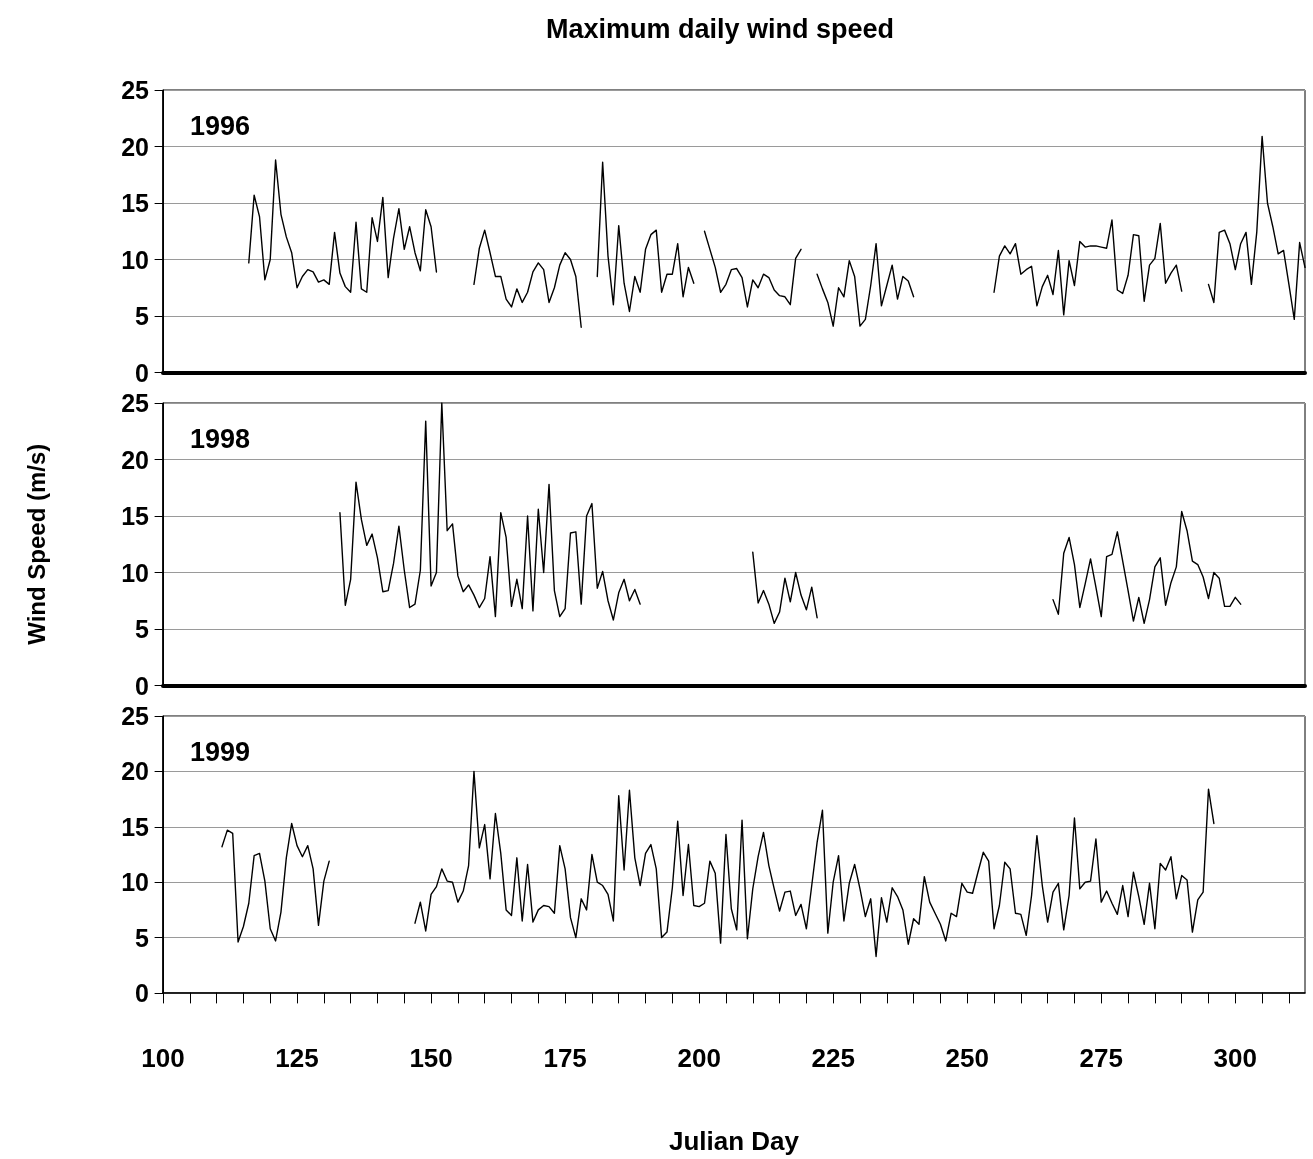  What do you see at coordinates (163, 1058) in the screenshot?
I see `x-tick-label: 100` at bounding box center [163, 1058].